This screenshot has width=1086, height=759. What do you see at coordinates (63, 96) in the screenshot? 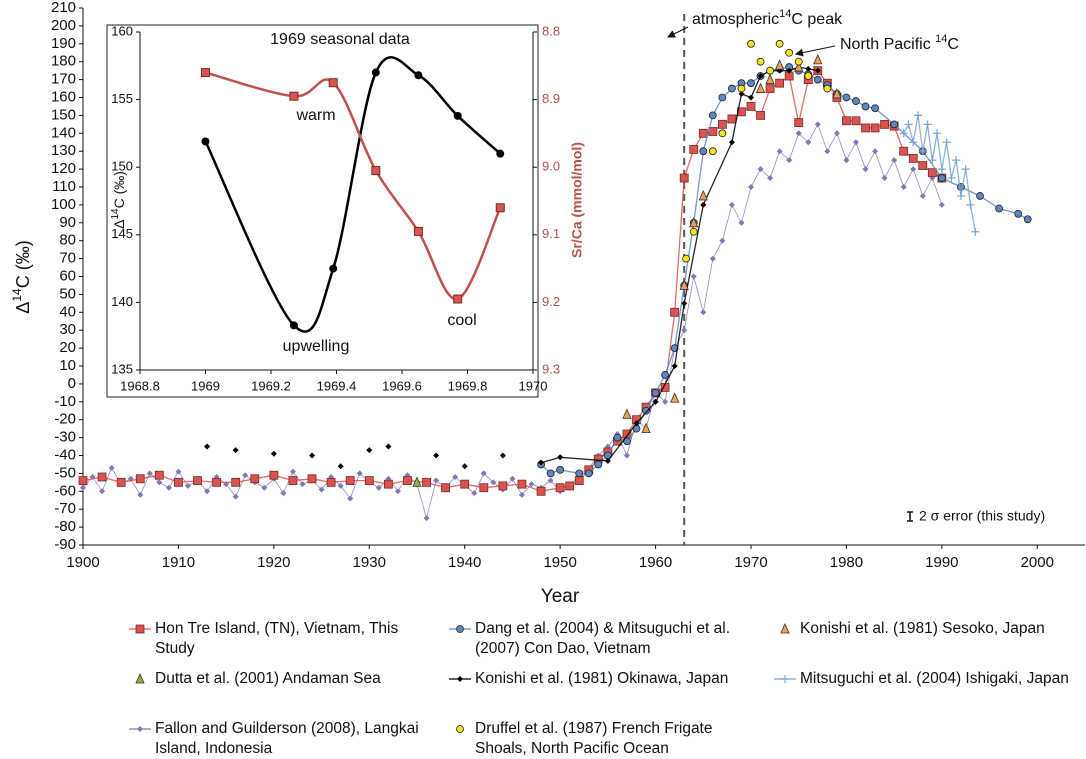
I see `y-tick-label: 160` at bounding box center [63, 96].